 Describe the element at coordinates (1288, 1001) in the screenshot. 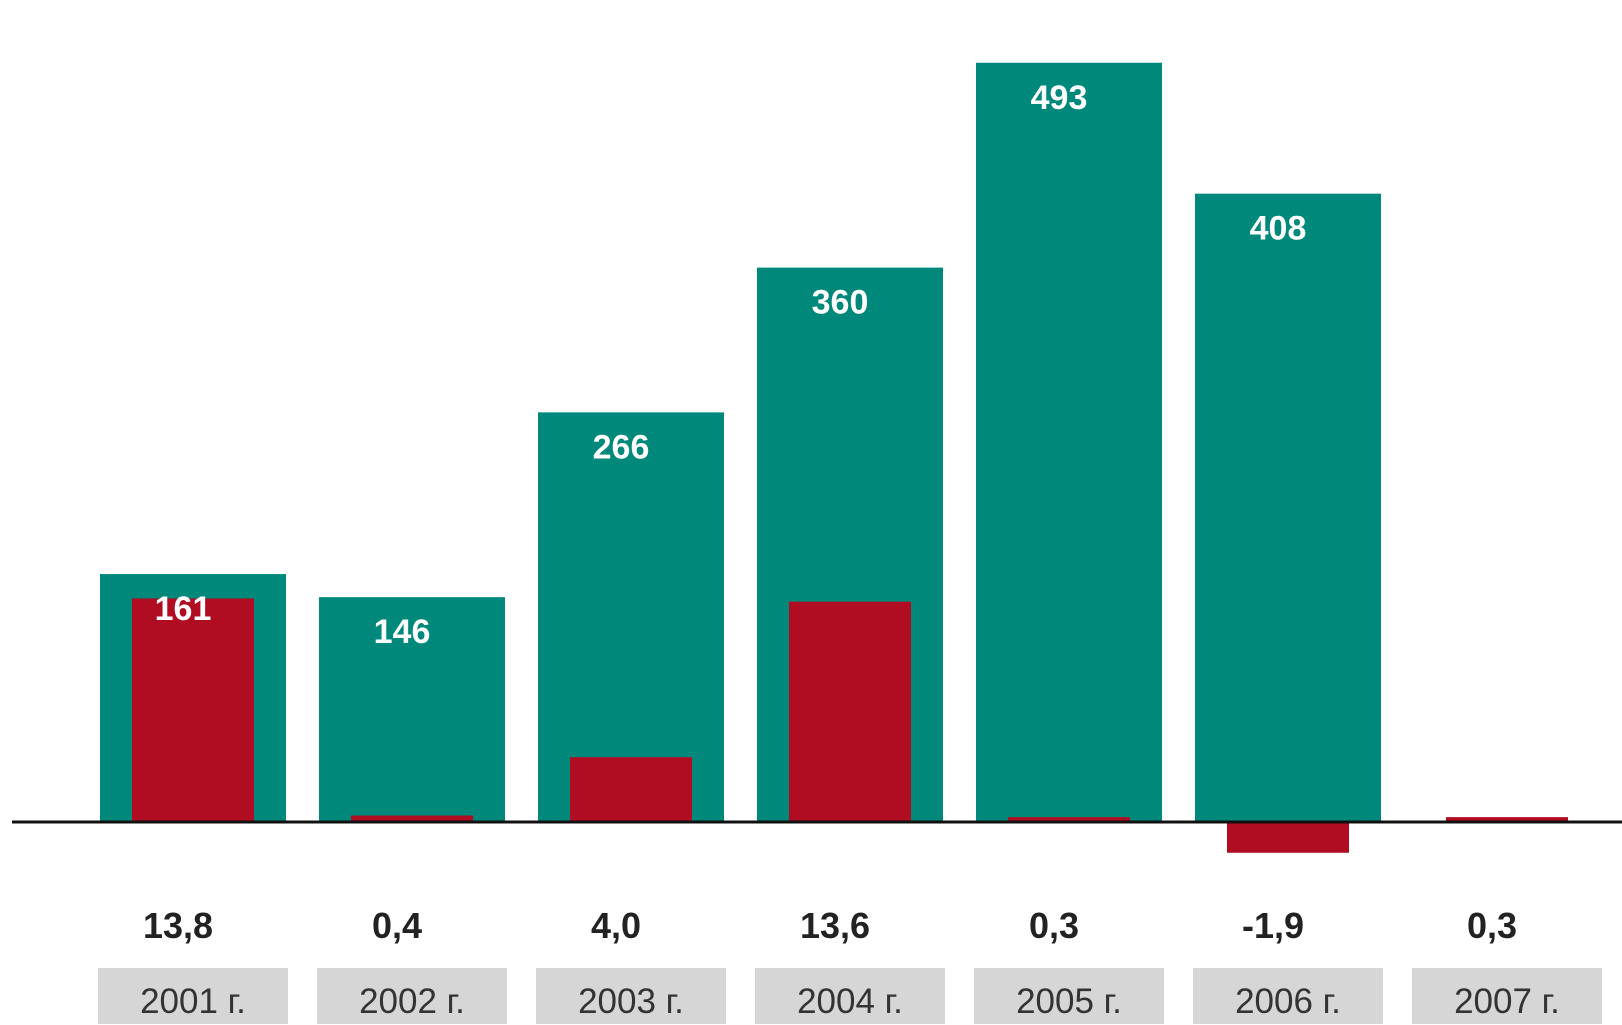

I see `year-label: 2006 г.` at that location.